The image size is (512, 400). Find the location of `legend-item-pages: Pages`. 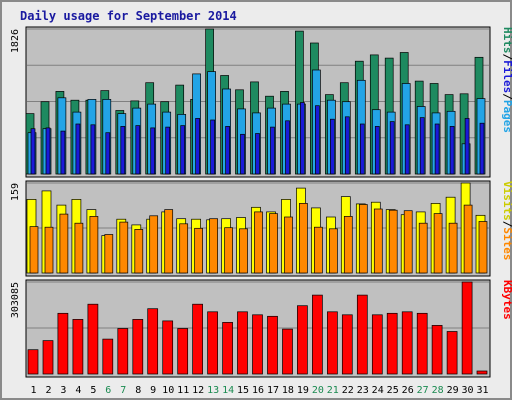

legend-item-pages: Pages is located at coordinates (506, 116).